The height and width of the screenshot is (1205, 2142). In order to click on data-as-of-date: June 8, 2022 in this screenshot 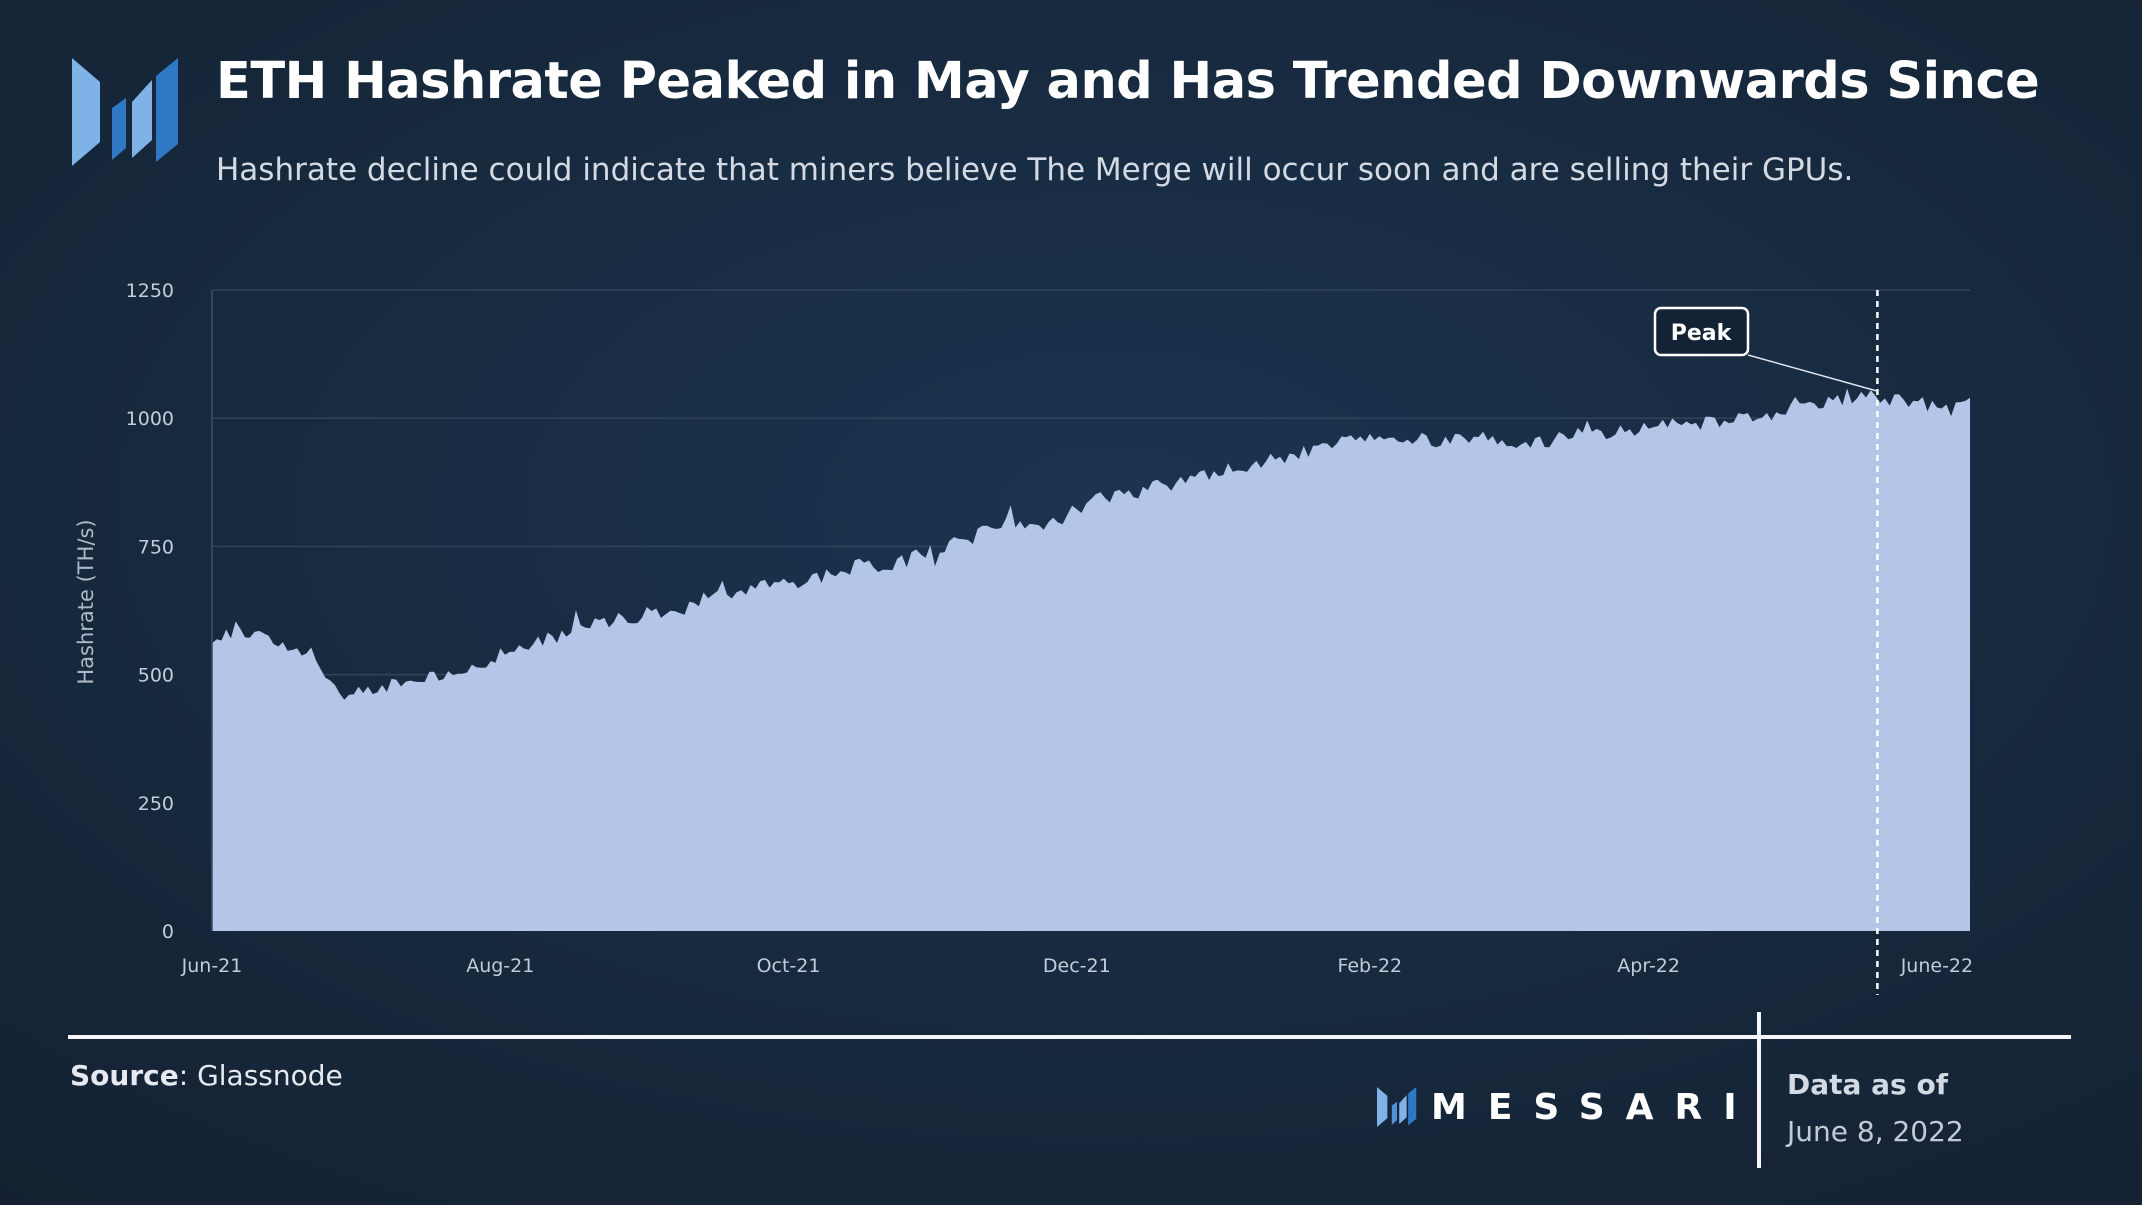, I will do `click(1875, 1131)`.